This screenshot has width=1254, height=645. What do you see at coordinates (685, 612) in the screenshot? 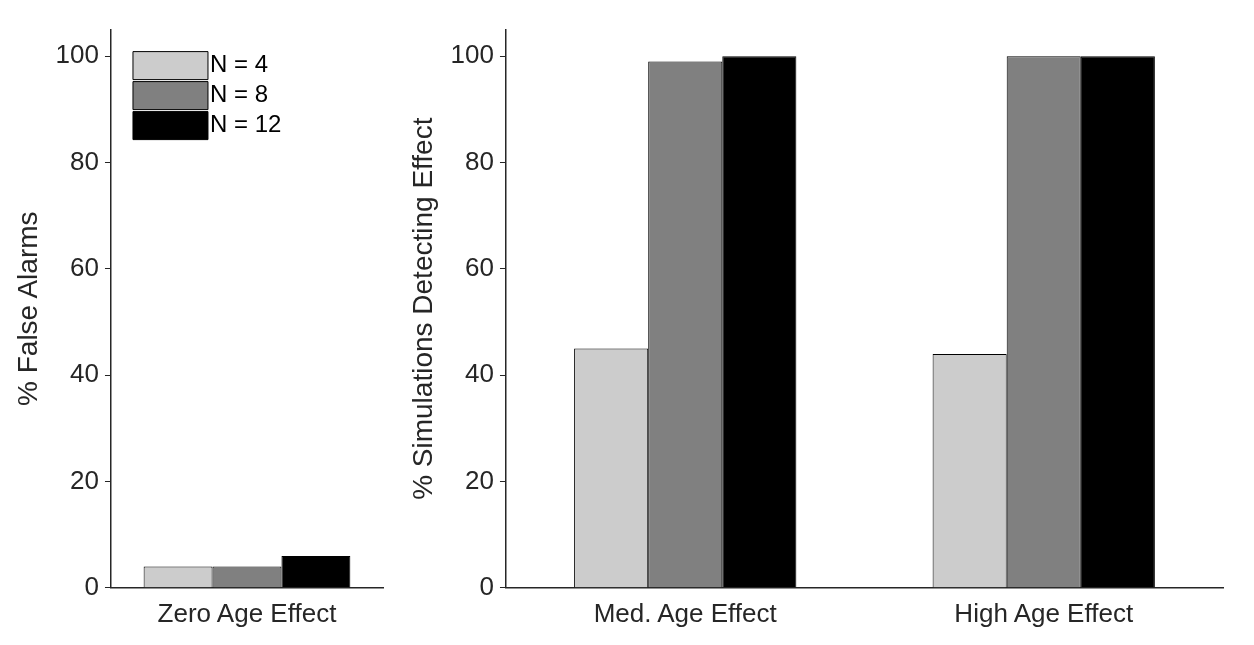
I see `x-tick-label: Med. Age Effect` at bounding box center [685, 612].